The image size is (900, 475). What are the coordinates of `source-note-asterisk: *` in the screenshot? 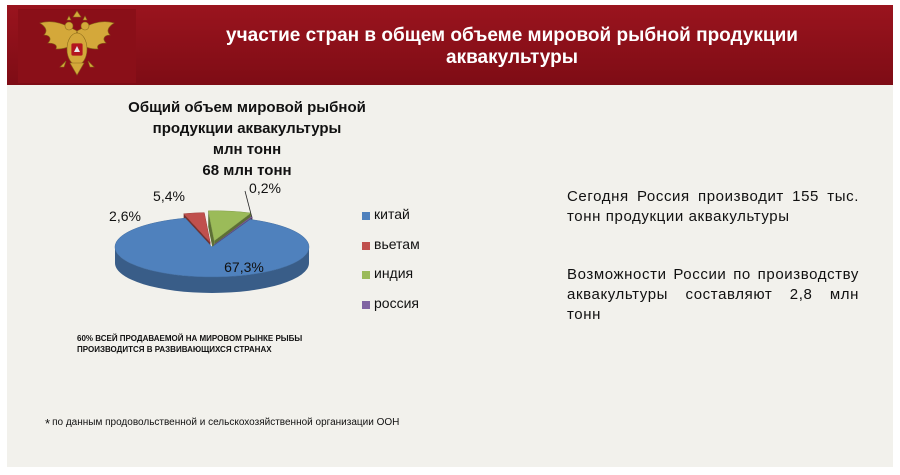 It's located at (48, 423).